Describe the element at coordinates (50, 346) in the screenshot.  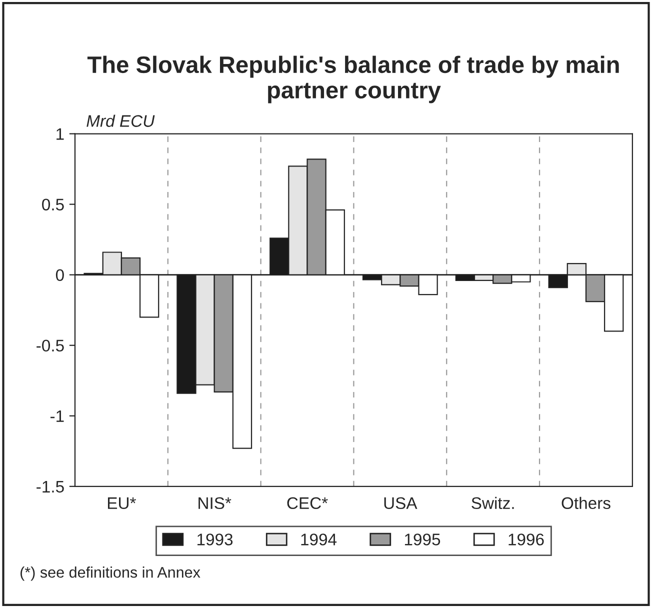
I see `y-tick-label: -0.5` at that location.